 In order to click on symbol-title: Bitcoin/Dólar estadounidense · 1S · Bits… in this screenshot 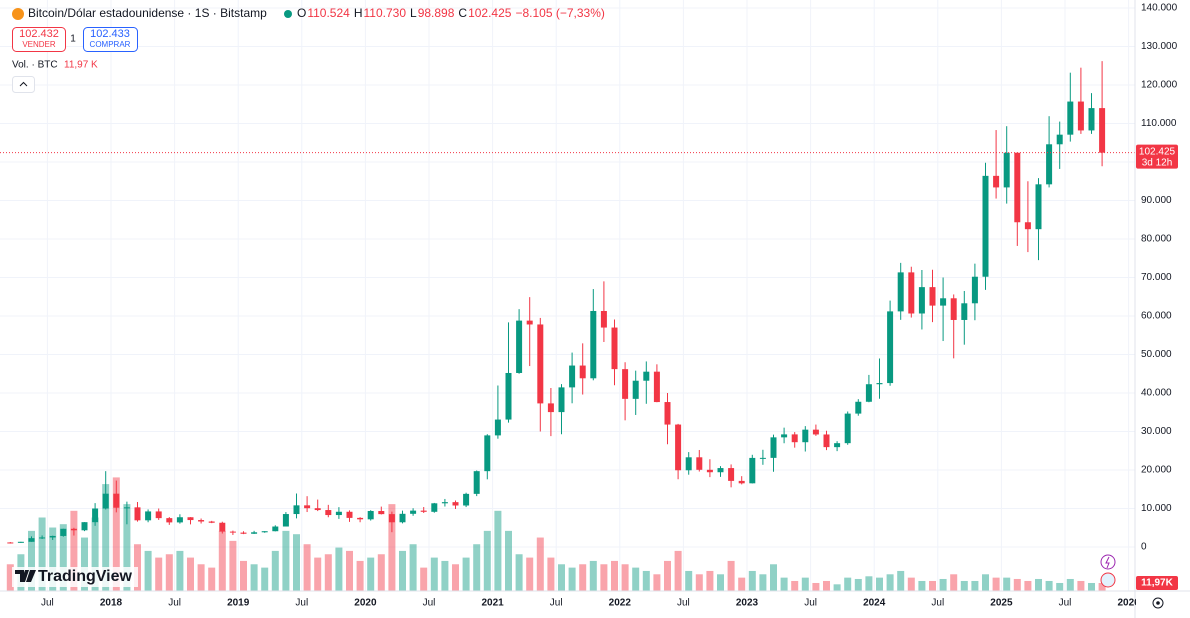, I will do `click(147, 13)`.